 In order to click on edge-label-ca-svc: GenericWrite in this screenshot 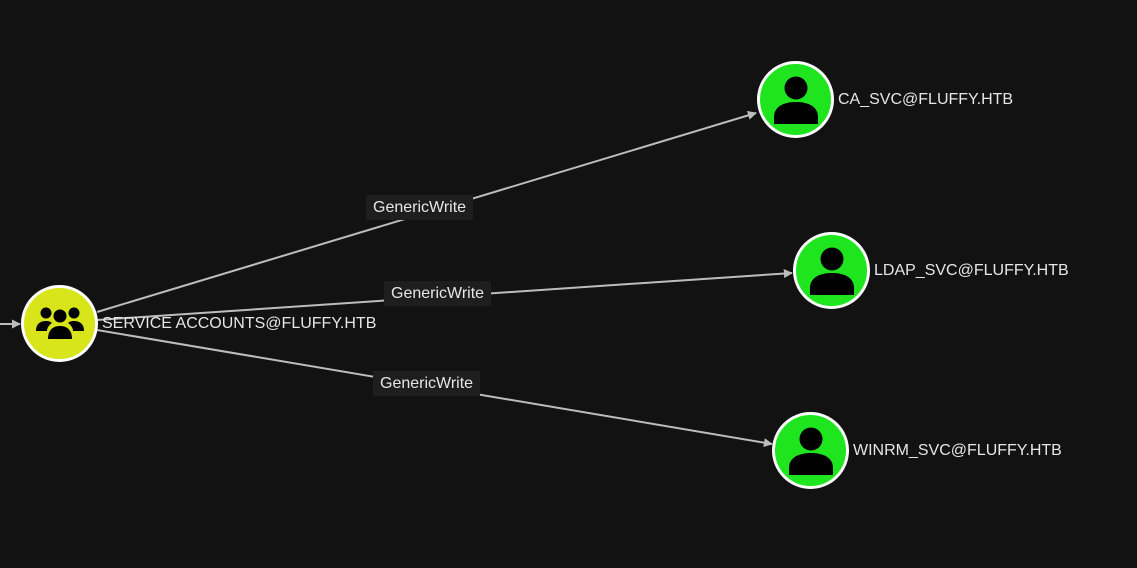, I will do `click(420, 207)`.